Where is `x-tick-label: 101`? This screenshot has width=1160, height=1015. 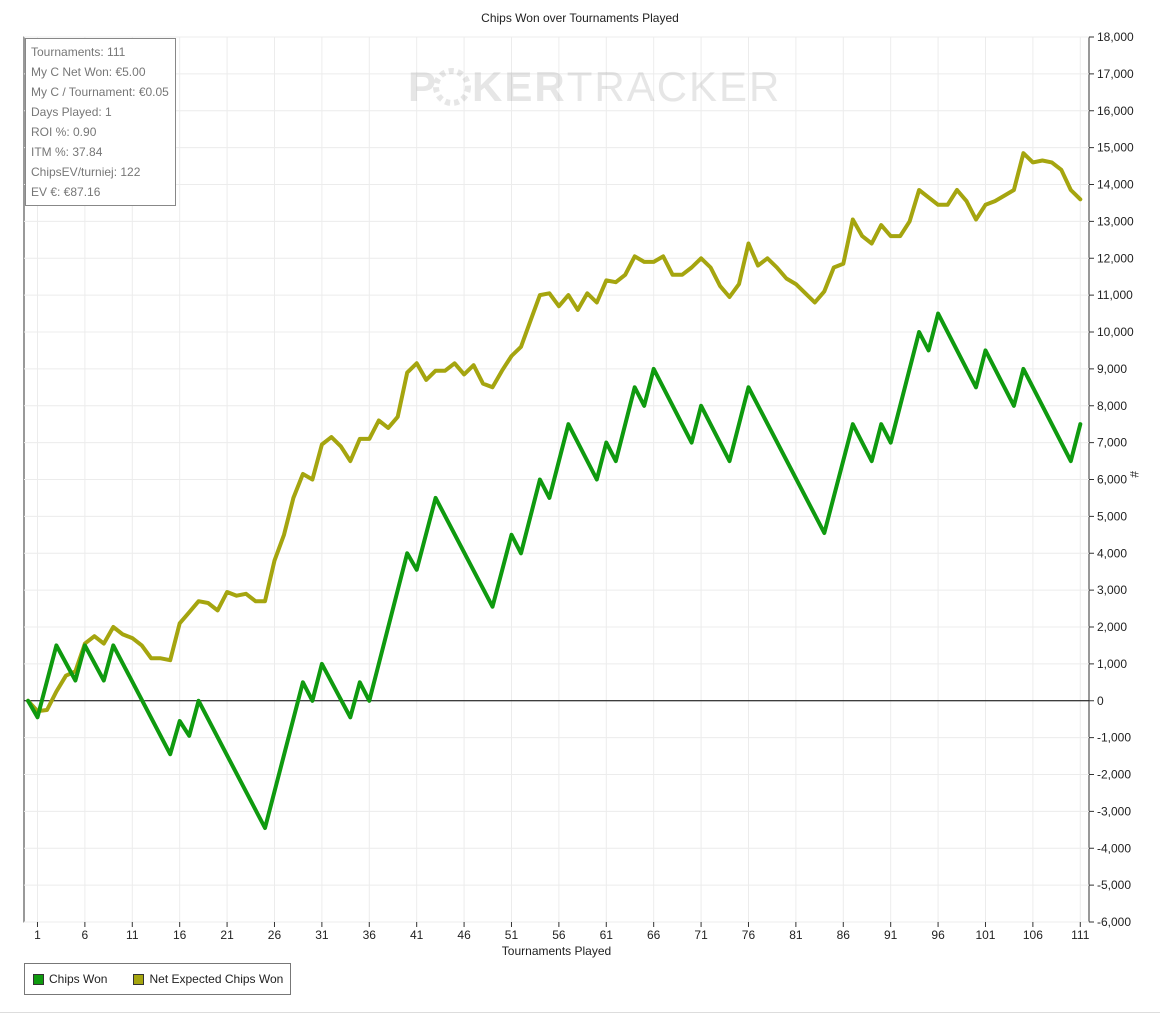
x-tick-label: 101 is located at coordinates (985, 935).